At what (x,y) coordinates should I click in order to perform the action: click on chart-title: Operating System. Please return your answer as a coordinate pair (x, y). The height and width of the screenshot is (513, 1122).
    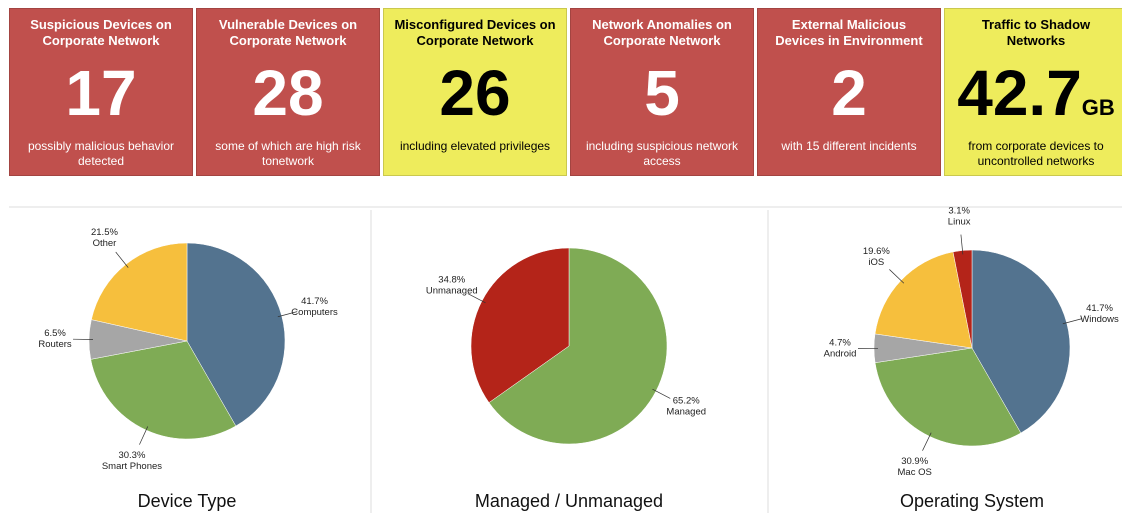
    Looking at the image, I should click on (972, 501).